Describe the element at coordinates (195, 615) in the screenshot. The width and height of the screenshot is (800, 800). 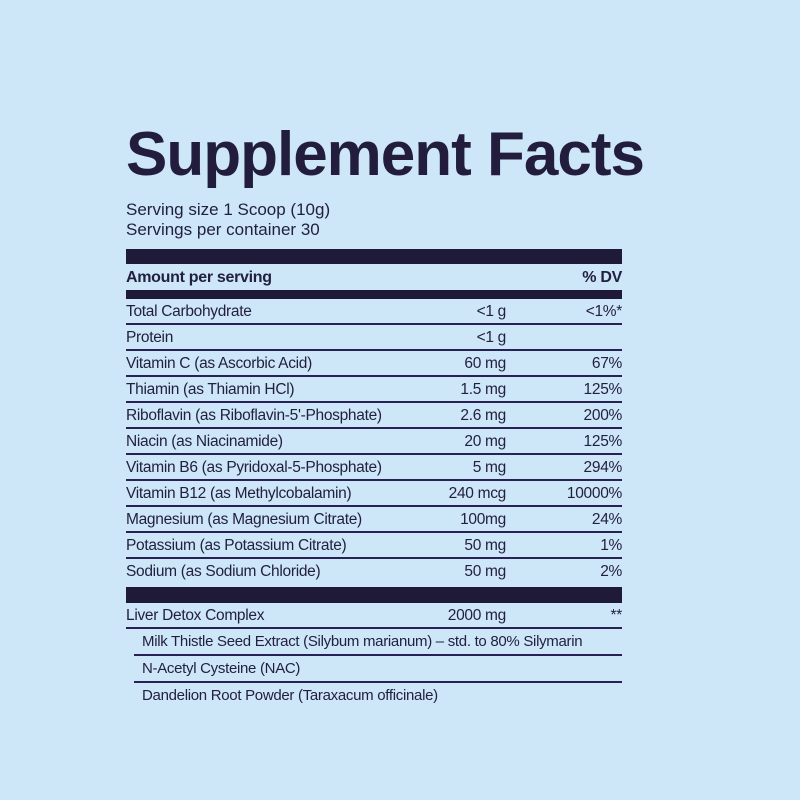
I see `complex-name: Liver Detox Complex` at that location.